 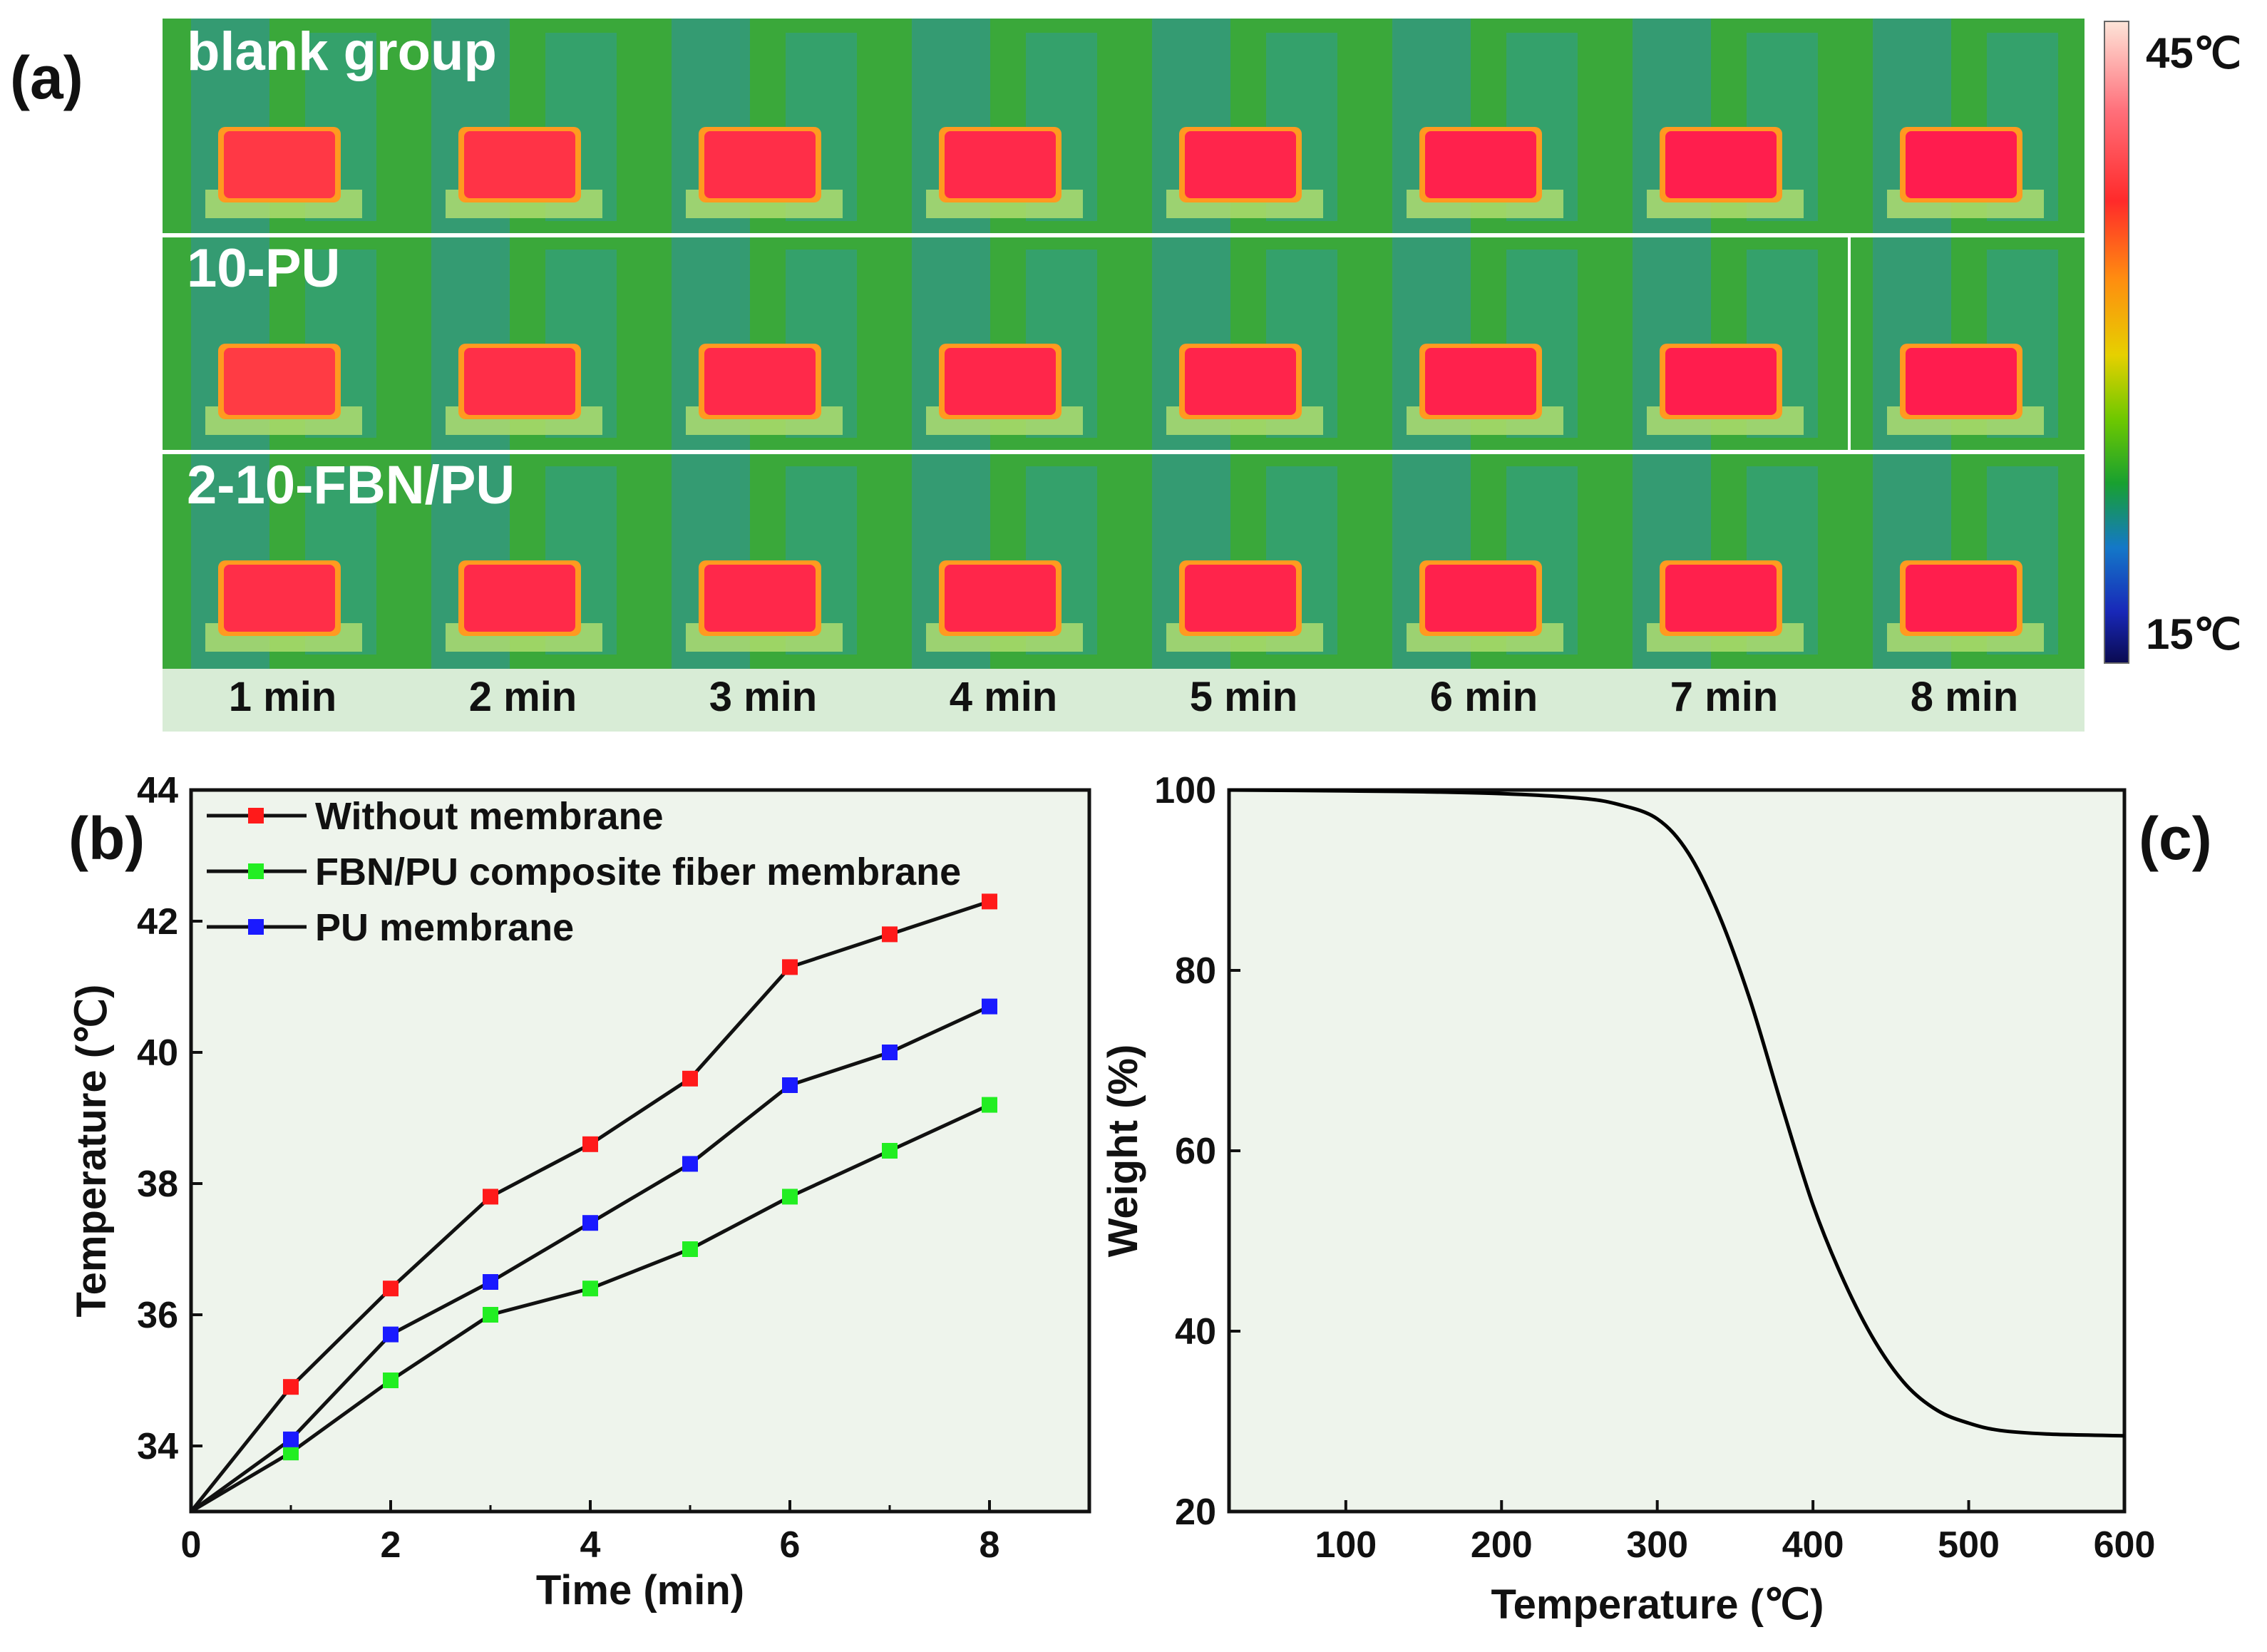 What do you see at coordinates (46, 77) in the screenshot?
I see `panel-a-label: (a)` at bounding box center [46, 77].